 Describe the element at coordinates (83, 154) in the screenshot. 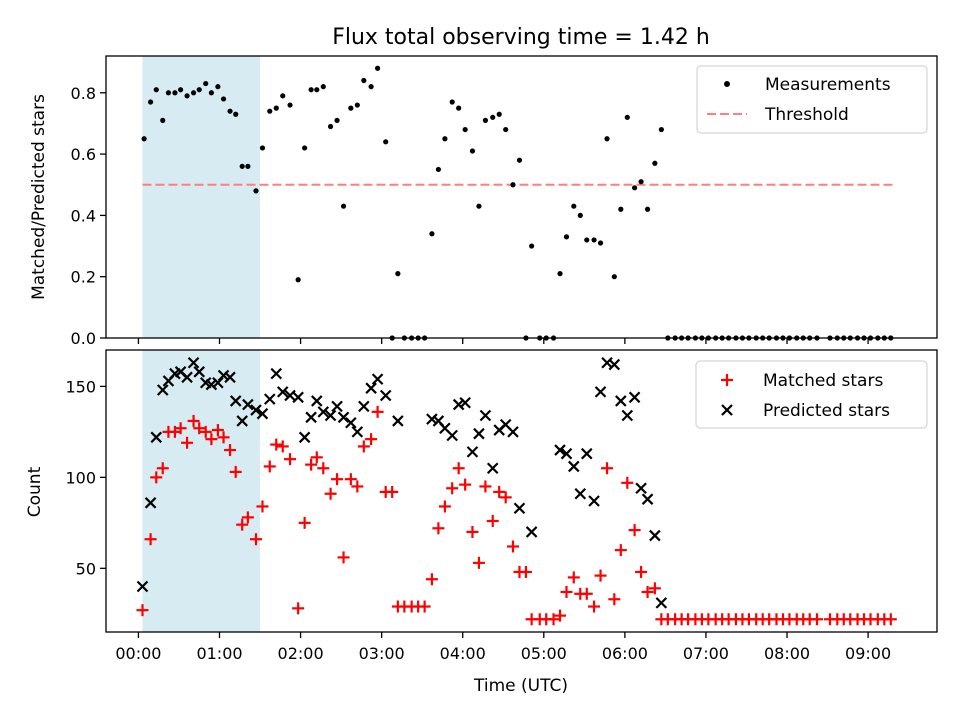

I see `y-tick-label: 0.6` at that location.